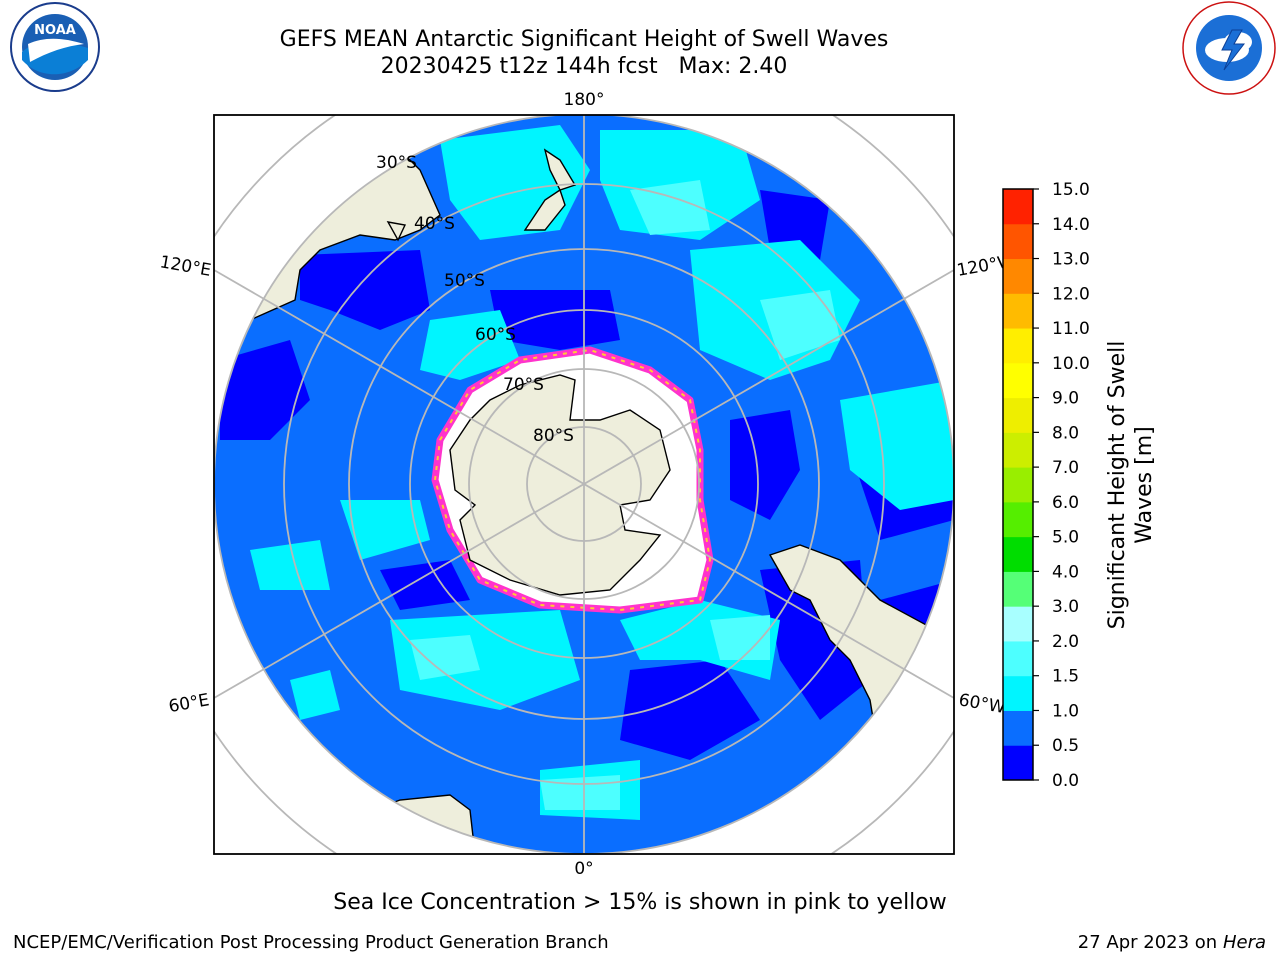  I want to click on colorbar-tick-label: 6.0, so click(1065, 503).